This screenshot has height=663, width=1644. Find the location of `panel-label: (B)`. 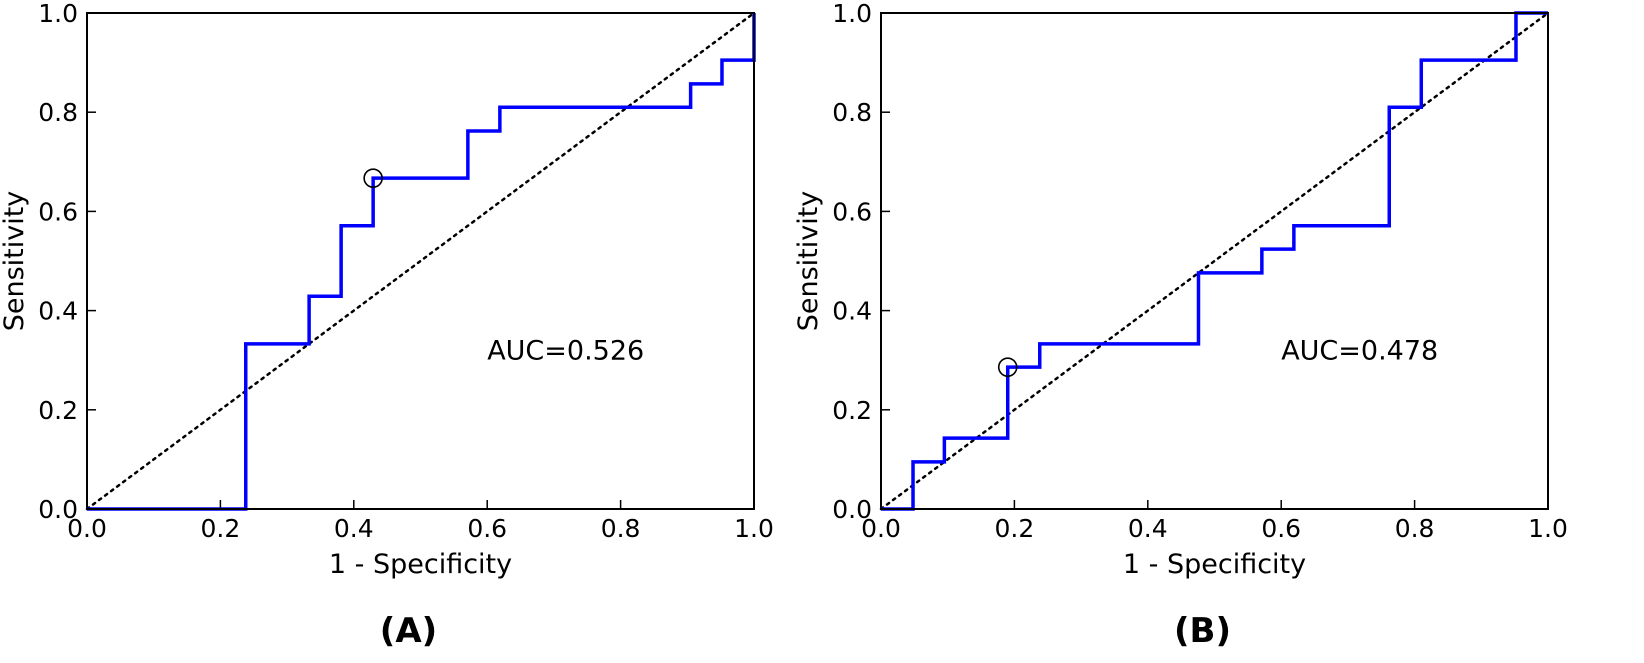

panel-label: (B) is located at coordinates (1202, 631).